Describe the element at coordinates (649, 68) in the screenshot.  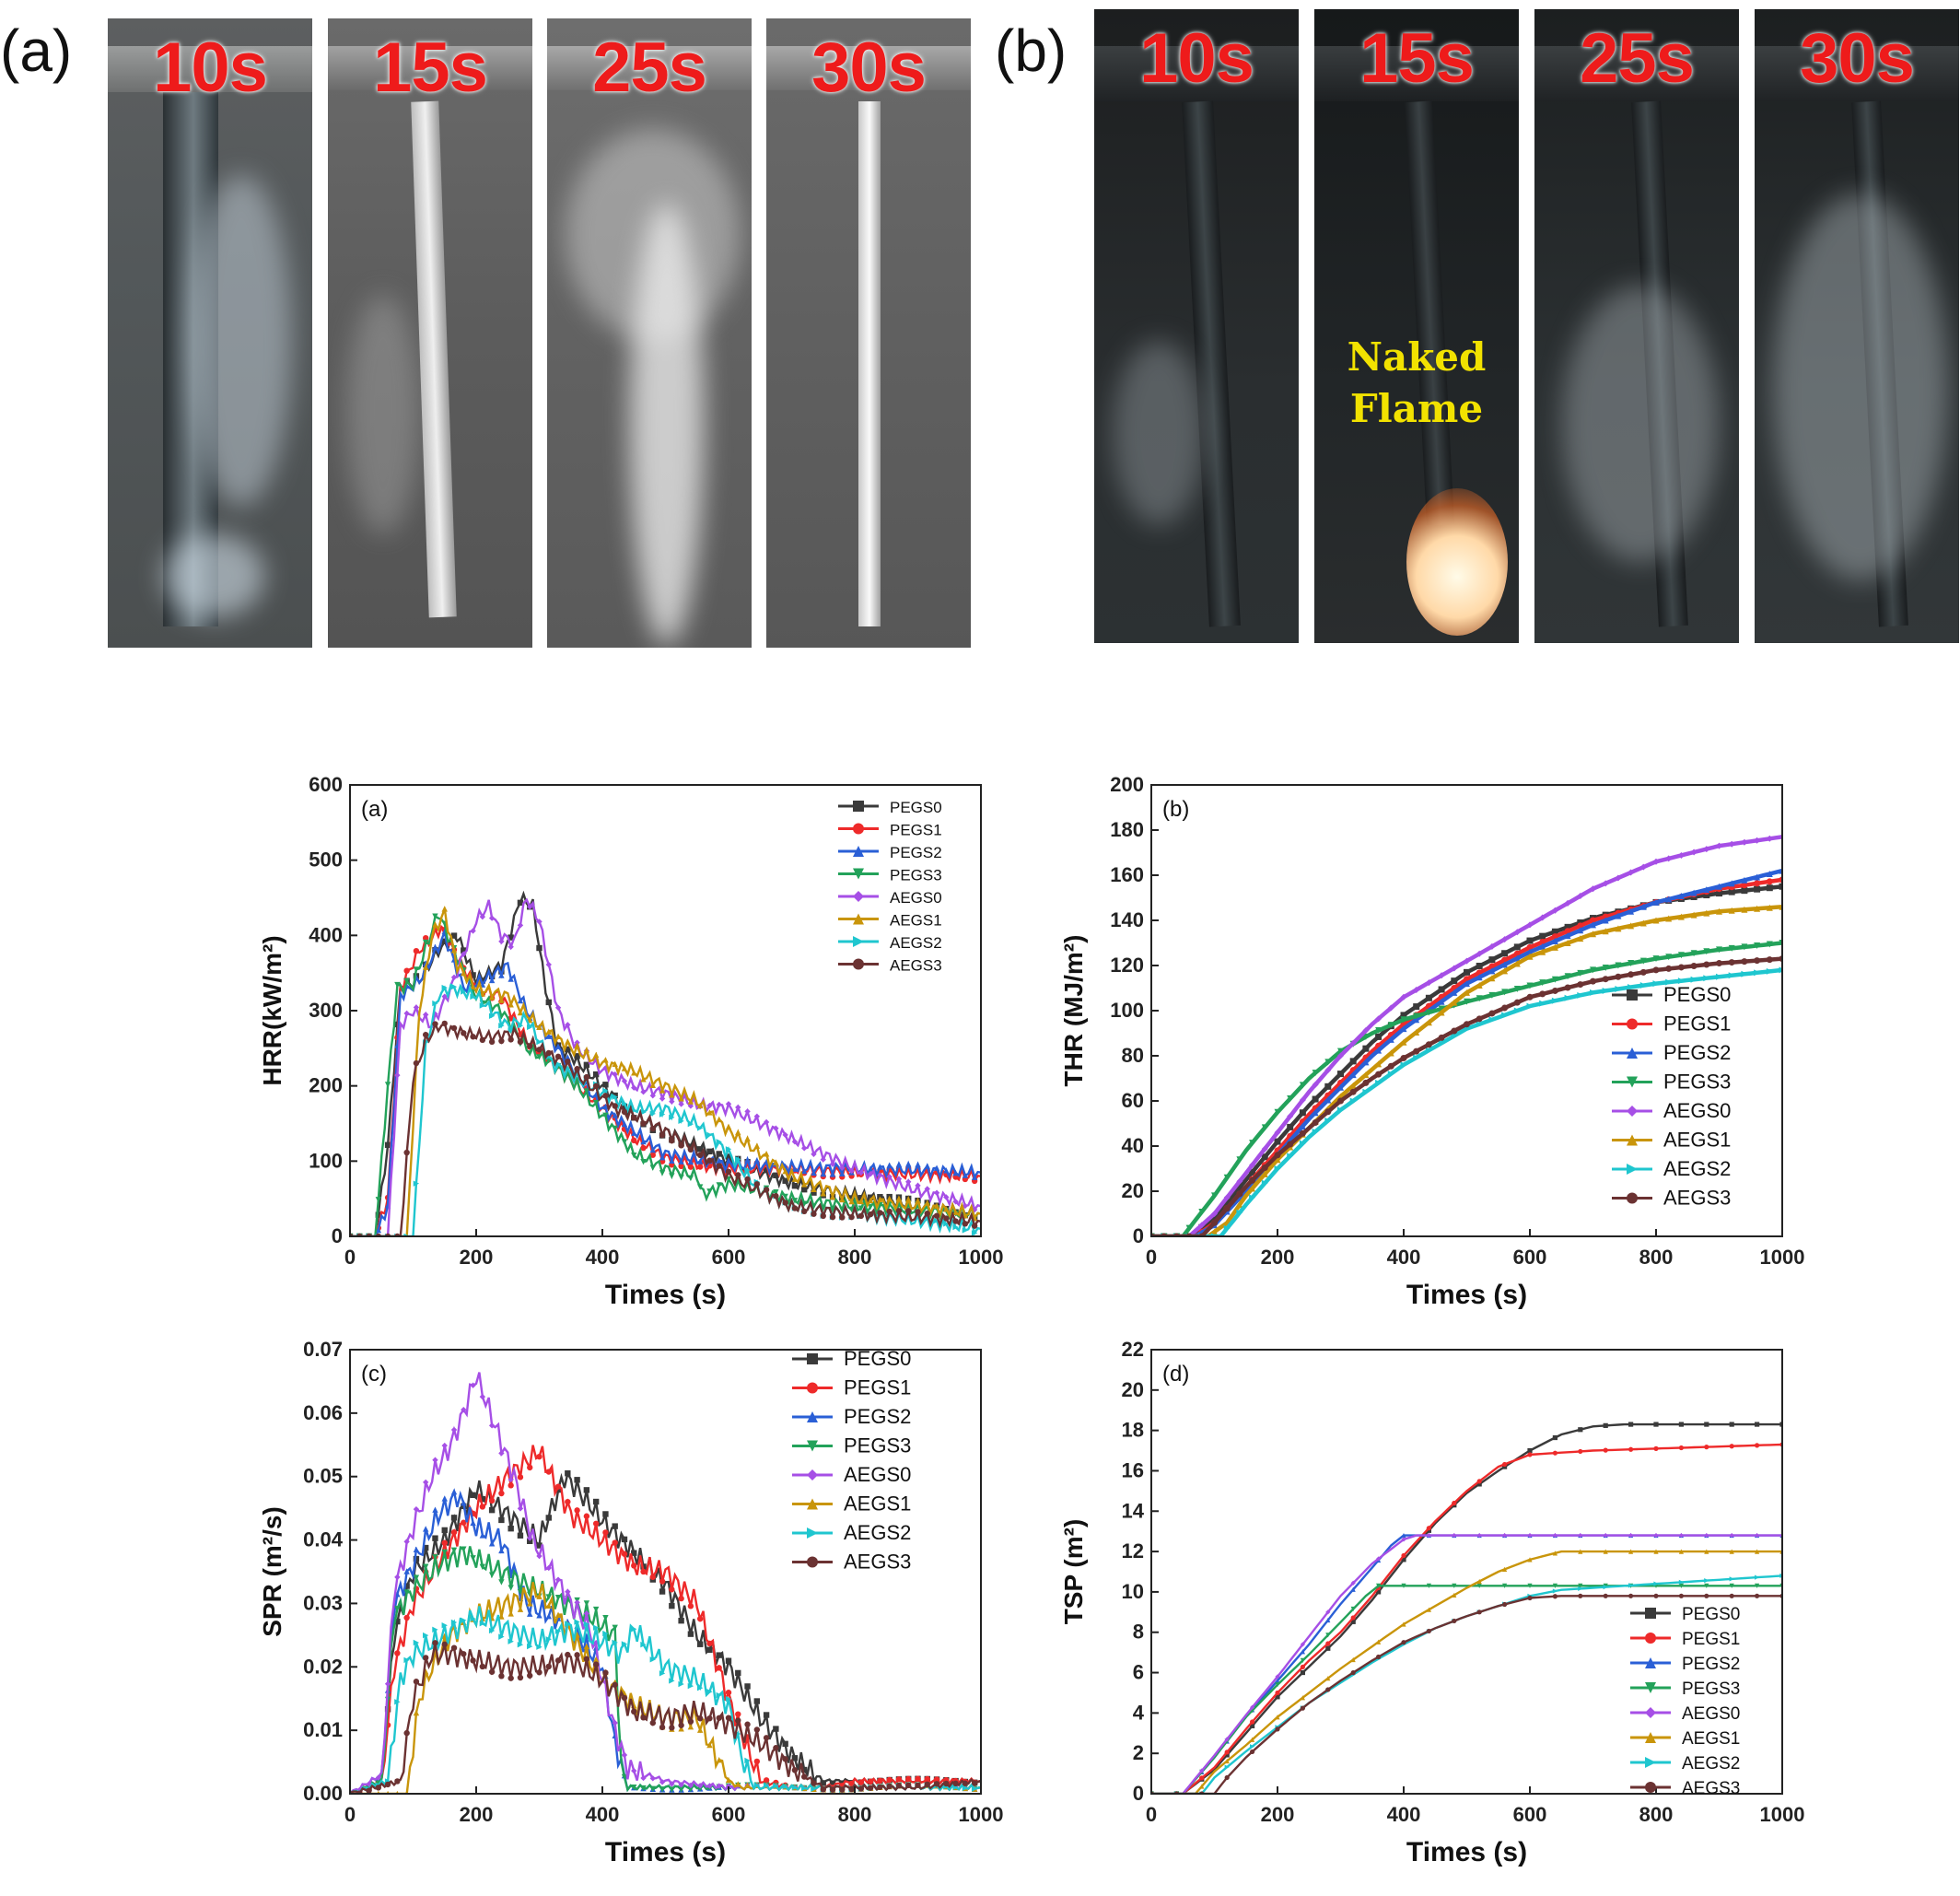
I see `frame-time-label: 25s` at that location.